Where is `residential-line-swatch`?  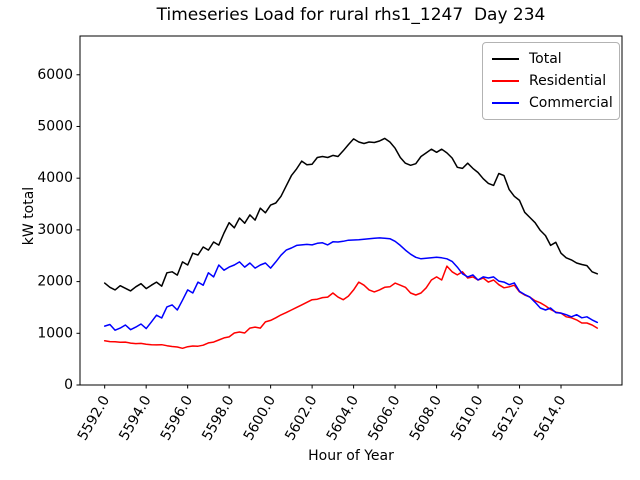 residential-line-swatch is located at coordinates (505, 81).